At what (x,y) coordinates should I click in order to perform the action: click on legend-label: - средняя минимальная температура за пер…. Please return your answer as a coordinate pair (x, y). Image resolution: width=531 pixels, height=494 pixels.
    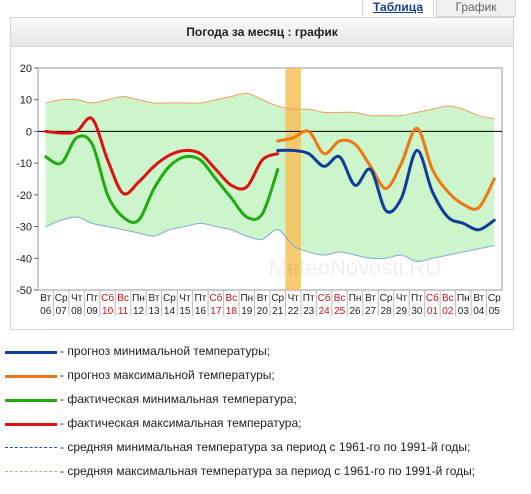
    Looking at the image, I should click on (265, 447).